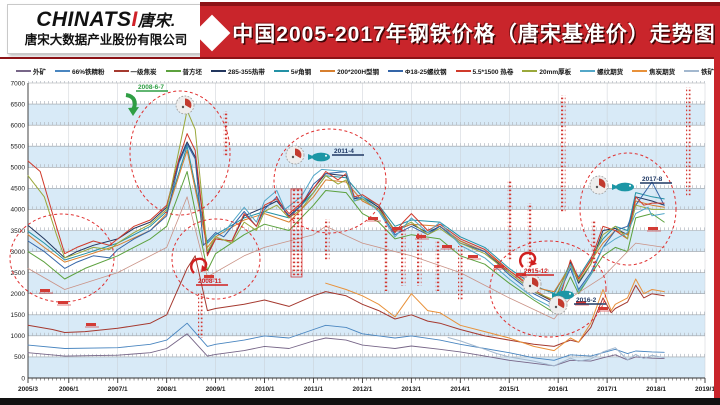  Describe the element at coordinates (69, 389) in the screenshot. I see `x-tick-label: 2006/1` at that location.